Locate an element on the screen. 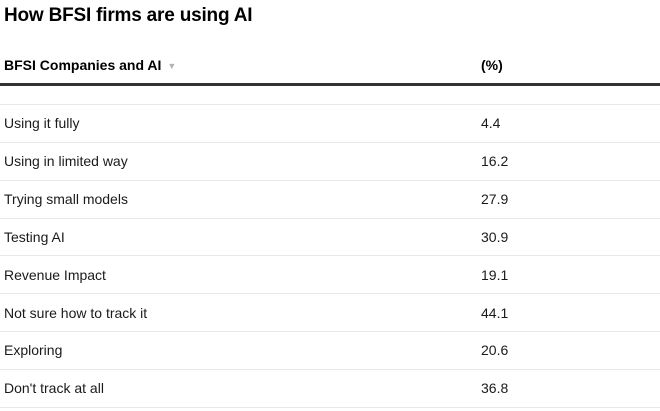 This screenshot has height=411, width=660. table-row: Using it fully 4.4 is located at coordinates (330, 123).